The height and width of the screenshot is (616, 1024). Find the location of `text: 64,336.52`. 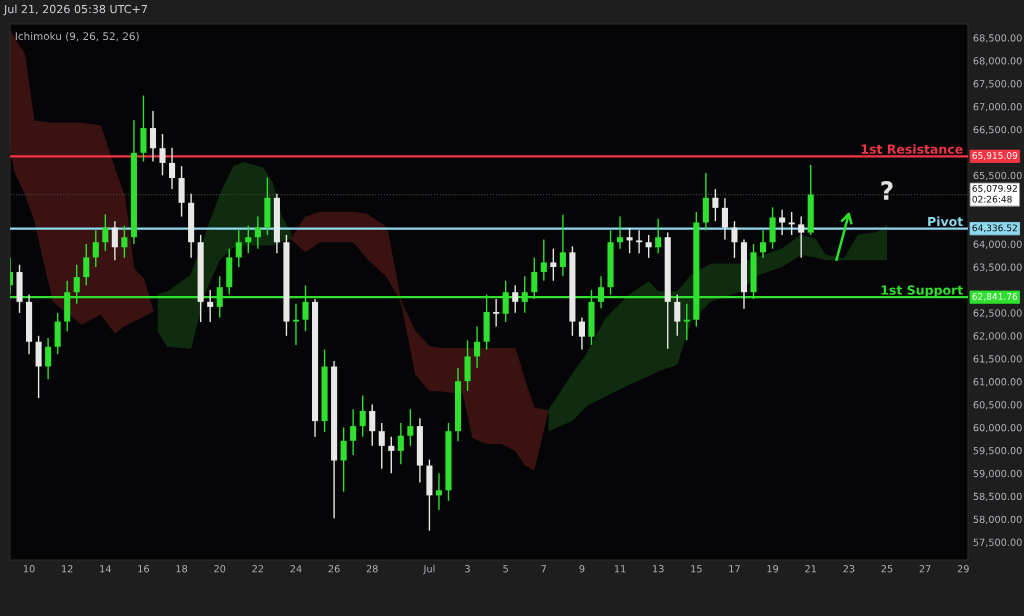

text: 64,336.52 is located at coordinates (994, 228).